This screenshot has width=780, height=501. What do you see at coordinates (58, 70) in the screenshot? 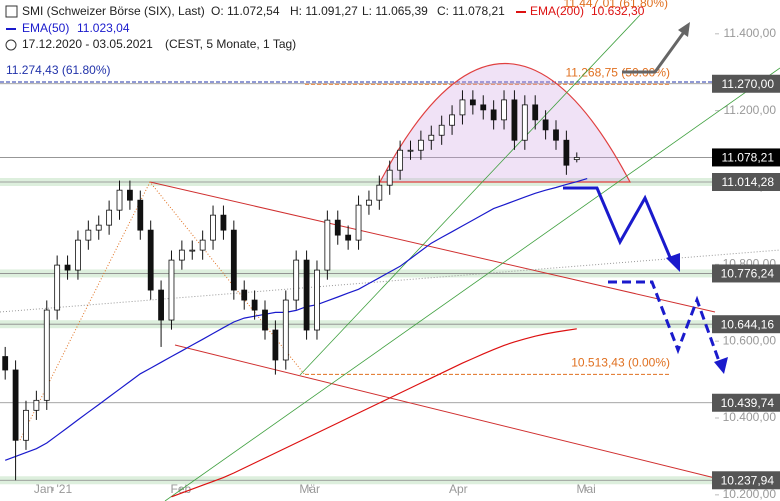
I see `annotation: 11.274,43 (61.80%)` at bounding box center [58, 70].